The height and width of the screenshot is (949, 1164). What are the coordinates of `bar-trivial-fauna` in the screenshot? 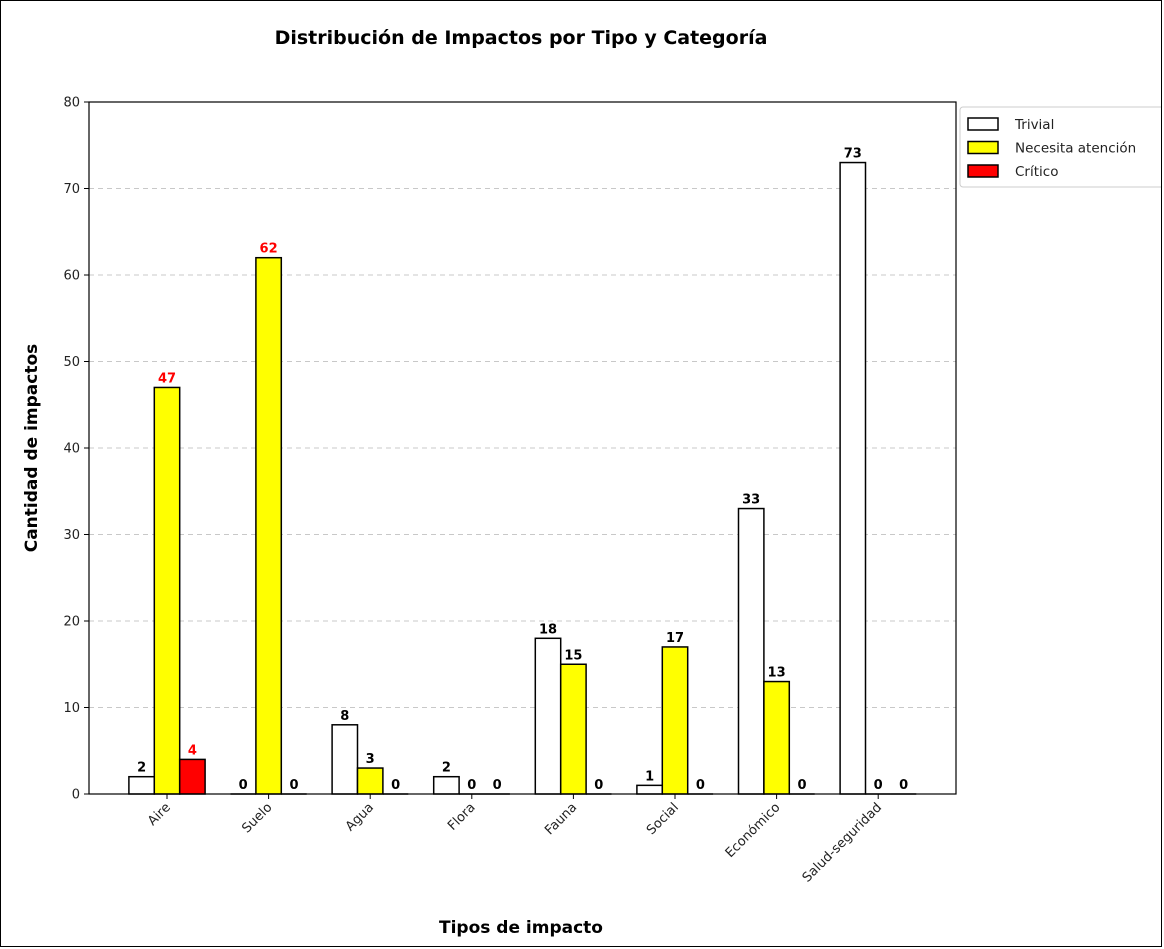 It's located at (548, 716).